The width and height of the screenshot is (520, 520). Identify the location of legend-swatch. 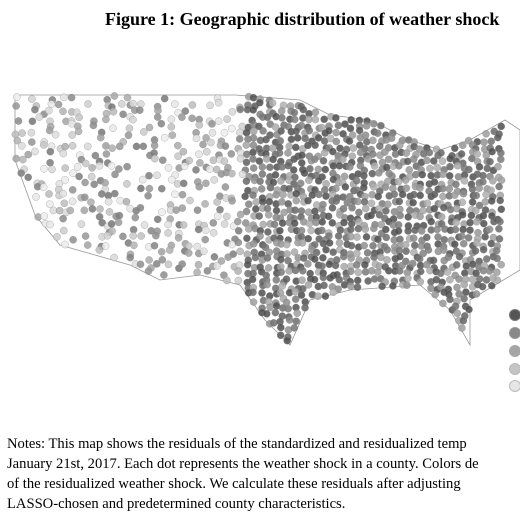
(514, 315).